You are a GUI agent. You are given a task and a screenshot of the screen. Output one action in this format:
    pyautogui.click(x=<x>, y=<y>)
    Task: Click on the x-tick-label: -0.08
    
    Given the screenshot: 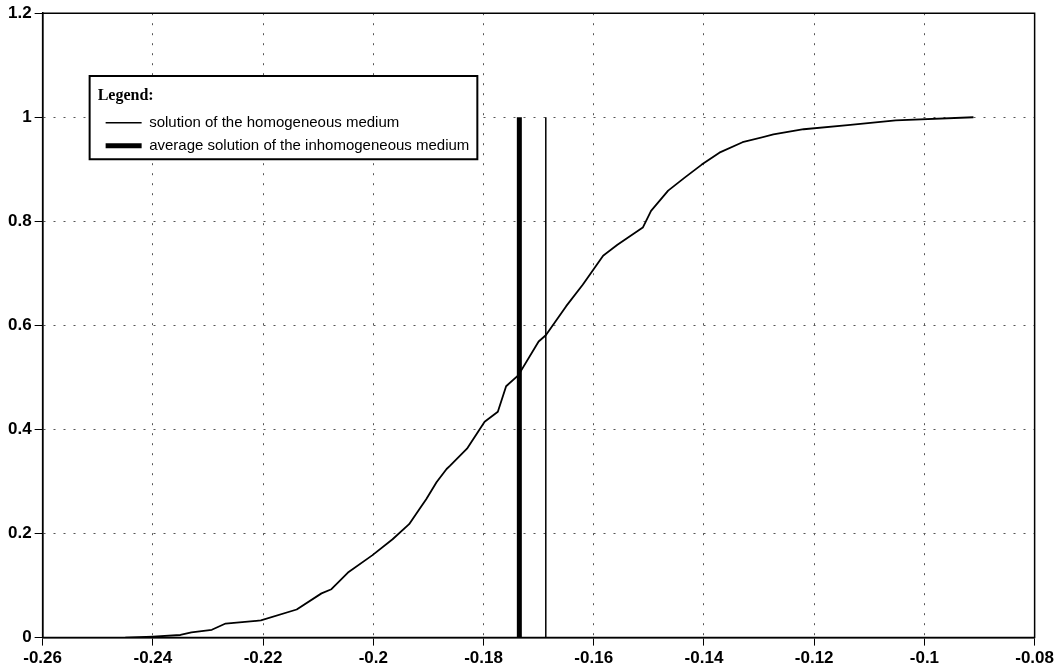 What is the action you would take?
    pyautogui.click(x=1034, y=658)
    